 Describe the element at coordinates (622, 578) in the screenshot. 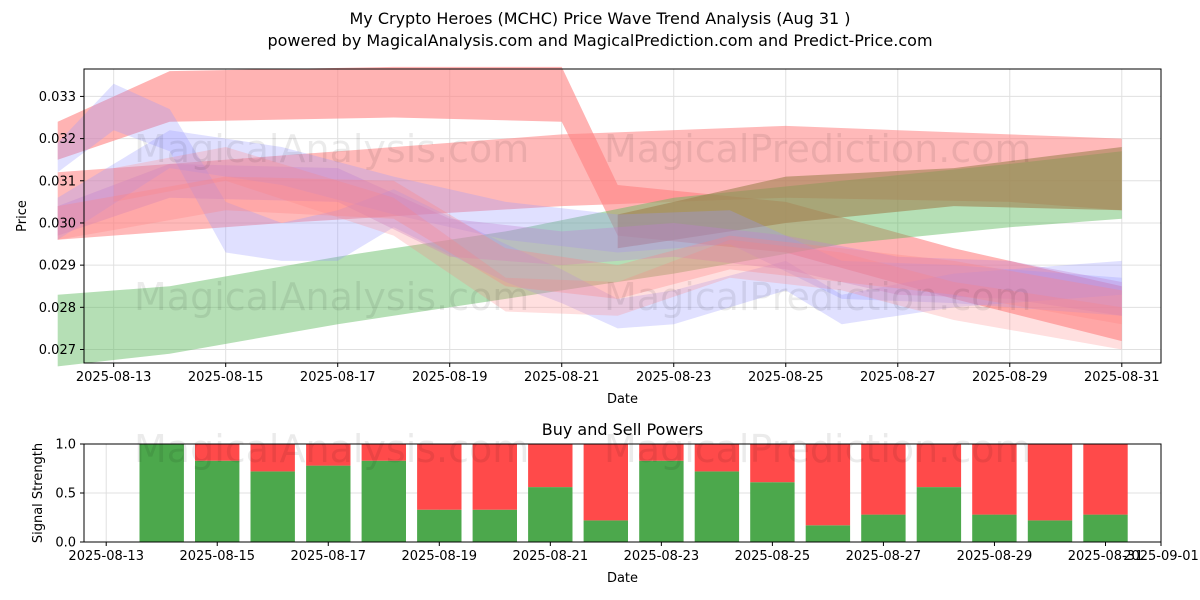

I see `bottom-x-axis-label: Date` at that location.